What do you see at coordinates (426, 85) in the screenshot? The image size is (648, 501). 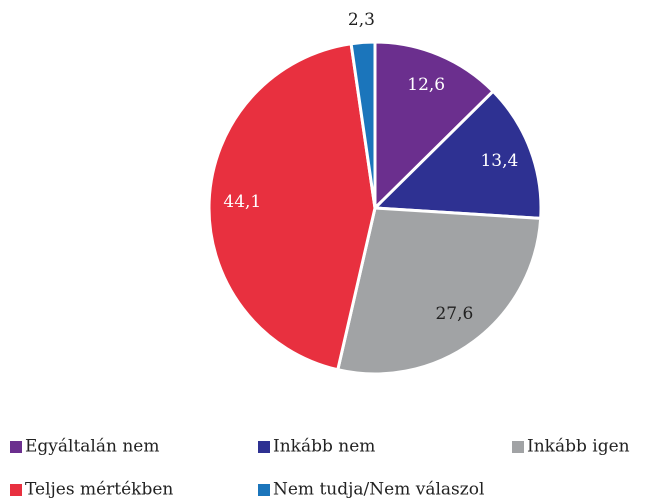 I see `slice-label: 12,6` at bounding box center [426, 85].